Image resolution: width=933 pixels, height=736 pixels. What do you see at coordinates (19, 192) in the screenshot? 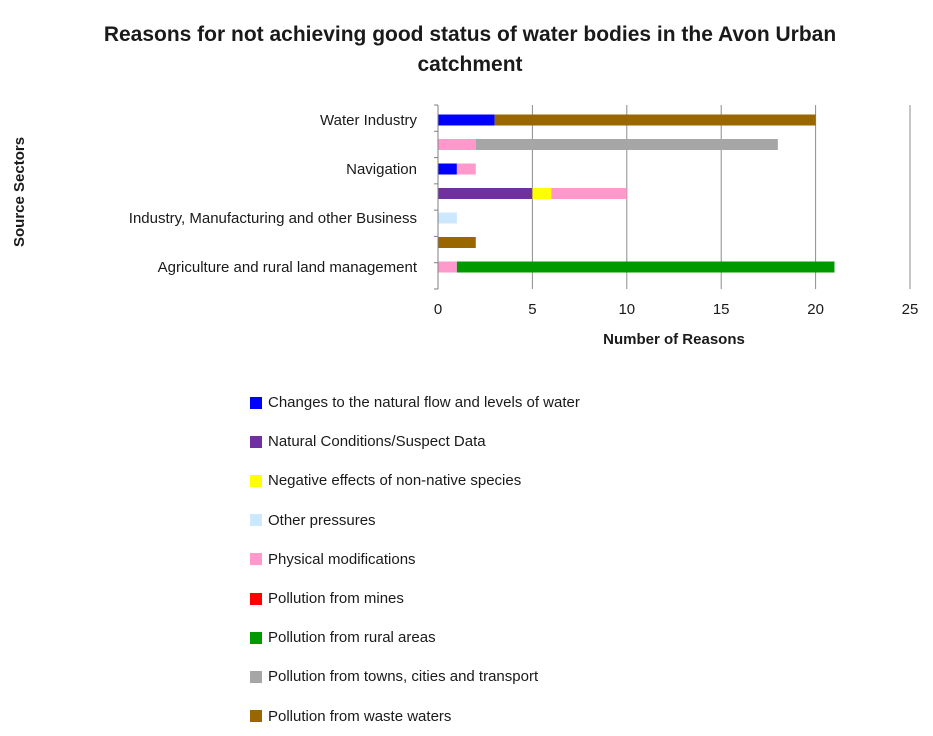
I see `y-axis-title: Source Sectors` at bounding box center [19, 192].